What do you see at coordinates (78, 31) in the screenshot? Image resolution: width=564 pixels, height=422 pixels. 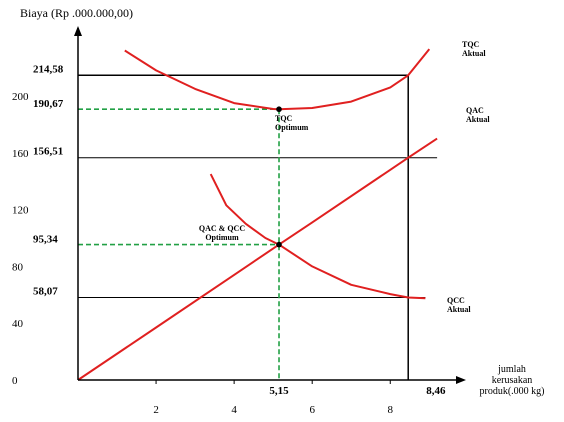 I see `y-axis-arrow` at bounding box center [78, 31].